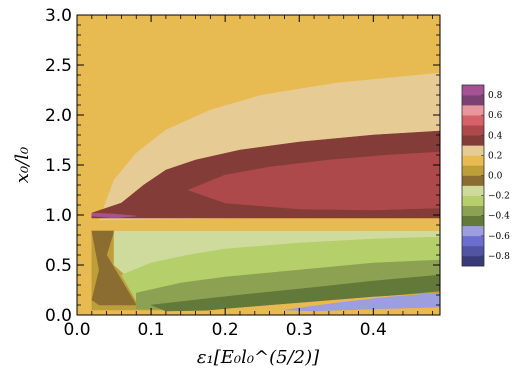 This screenshot has width=525, height=381. What do you see at coordinates (495, 156) in the screenshot?
I see `colorbar-tick-label-3: 0.2` at bounding box center [495, 156].